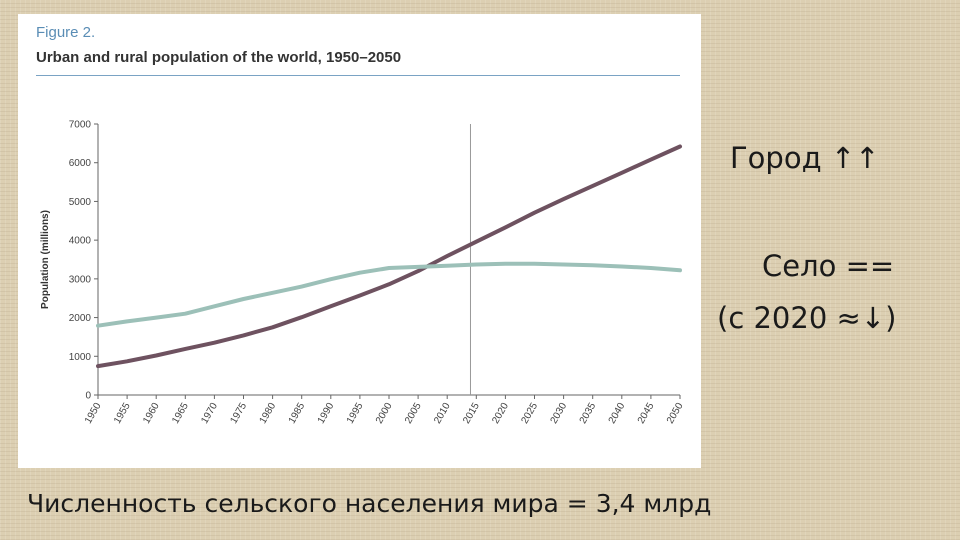  What do you see at coordinates (355, 413) in the screenshot?
I see `x-tick-label: 1995` at bounding box center [355, 413].